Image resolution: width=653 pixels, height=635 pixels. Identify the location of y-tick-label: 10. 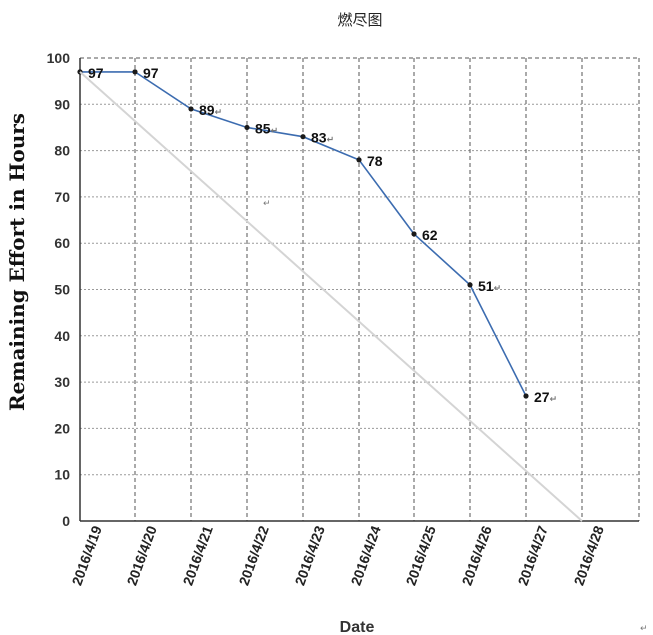
(62, 475).